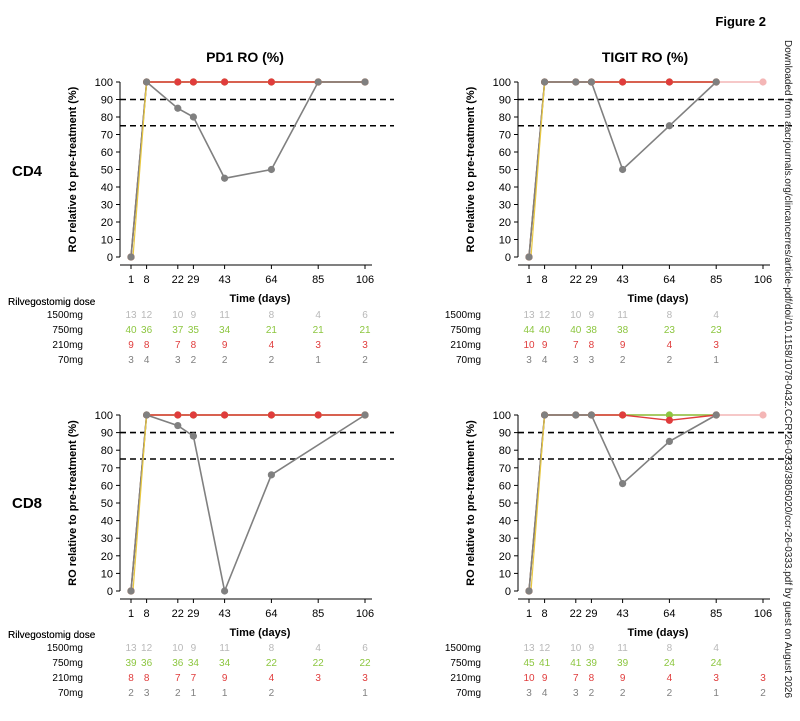 The height and width of the screenshot is (721, 800). I want to click on series-line-70mg, so click(622, 503).